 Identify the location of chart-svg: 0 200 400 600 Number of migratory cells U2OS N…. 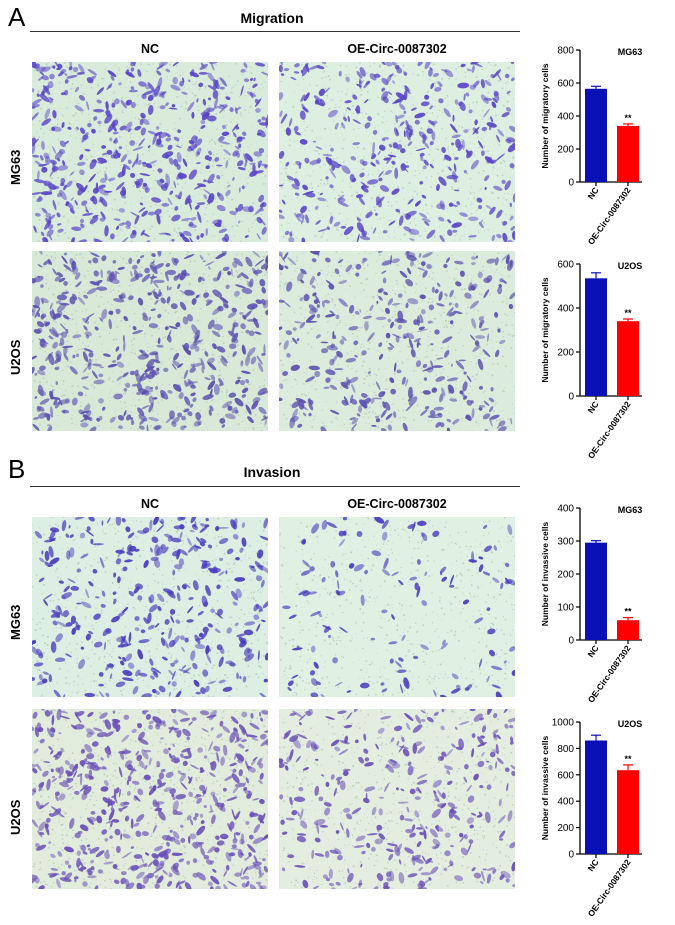
(591, 360).